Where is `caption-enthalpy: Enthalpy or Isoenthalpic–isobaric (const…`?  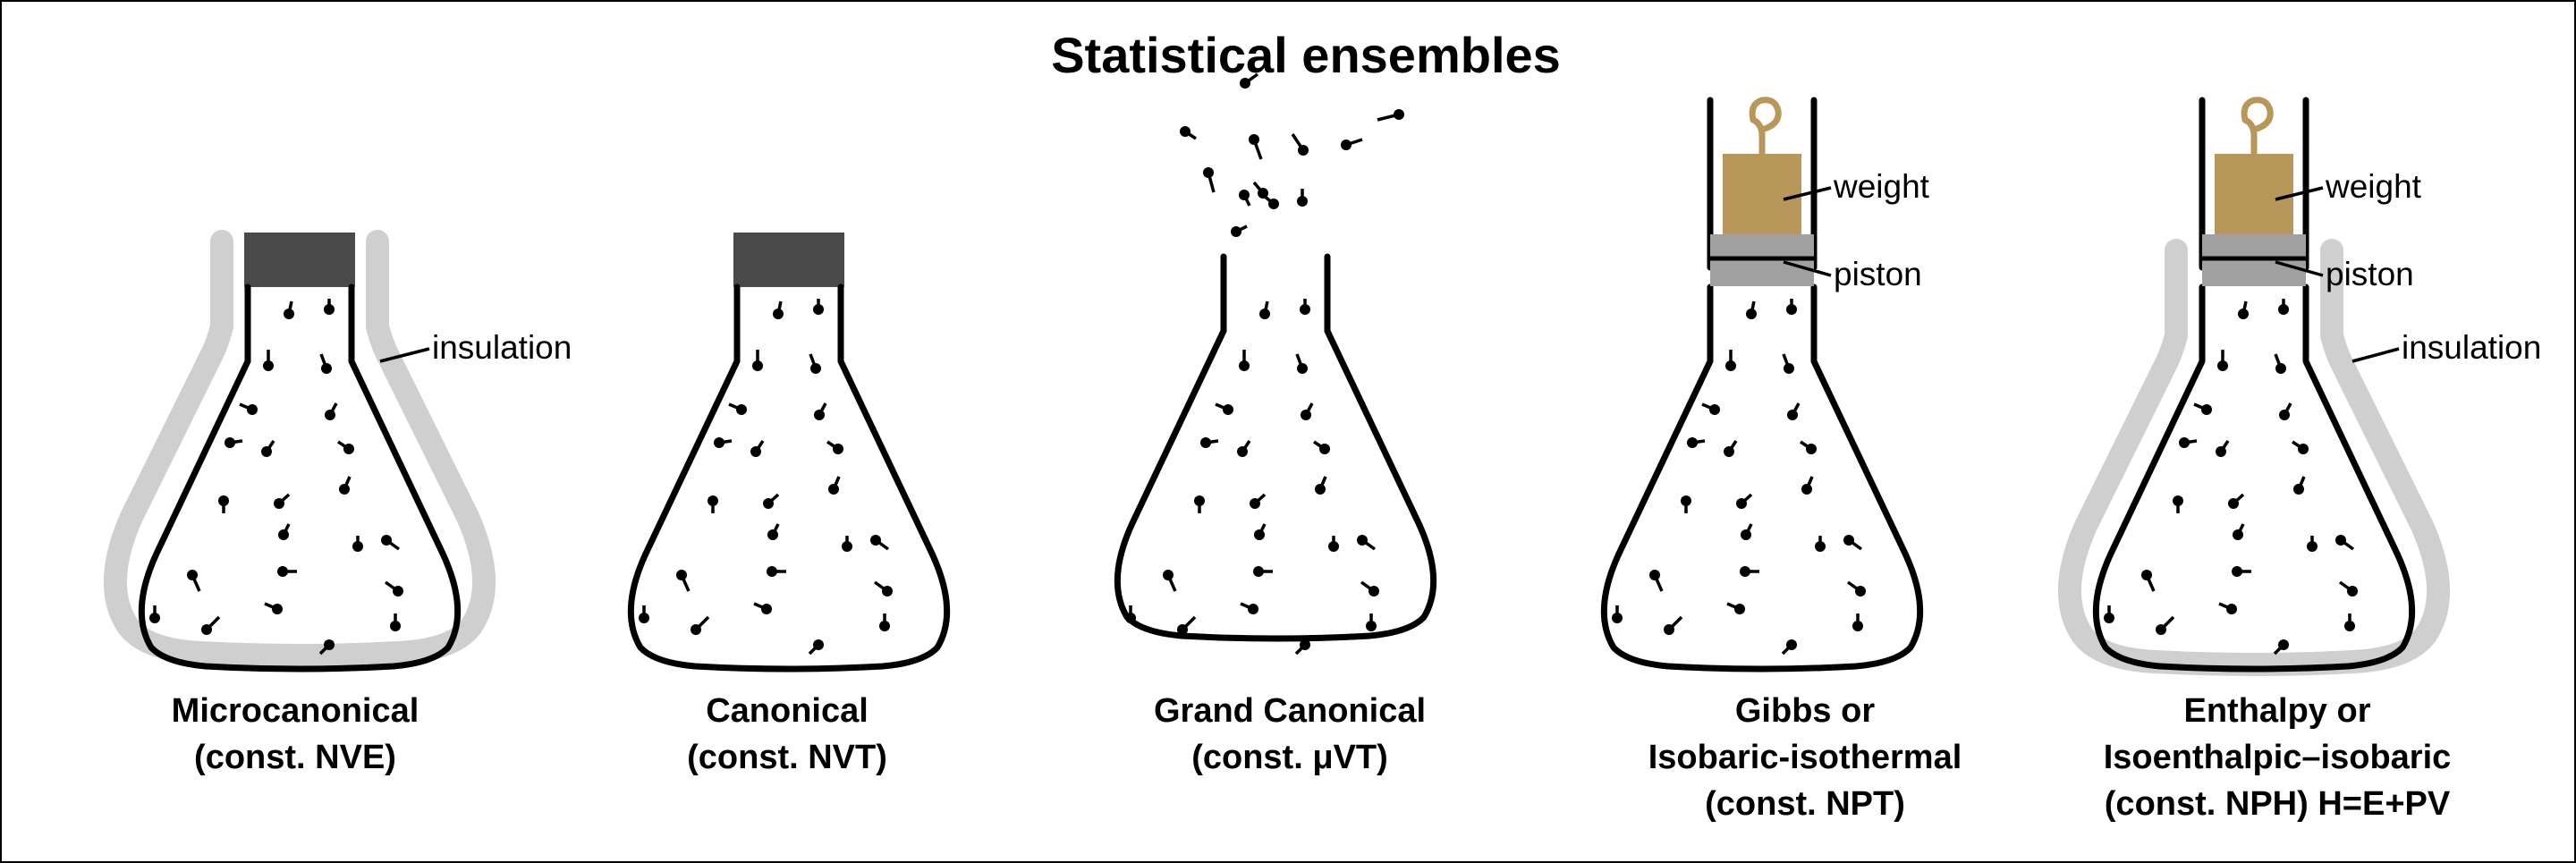 caption-enthalpy: Enthalpy or Isoenthalpic–isobaric (const… is located at coordinates (2278, 757).